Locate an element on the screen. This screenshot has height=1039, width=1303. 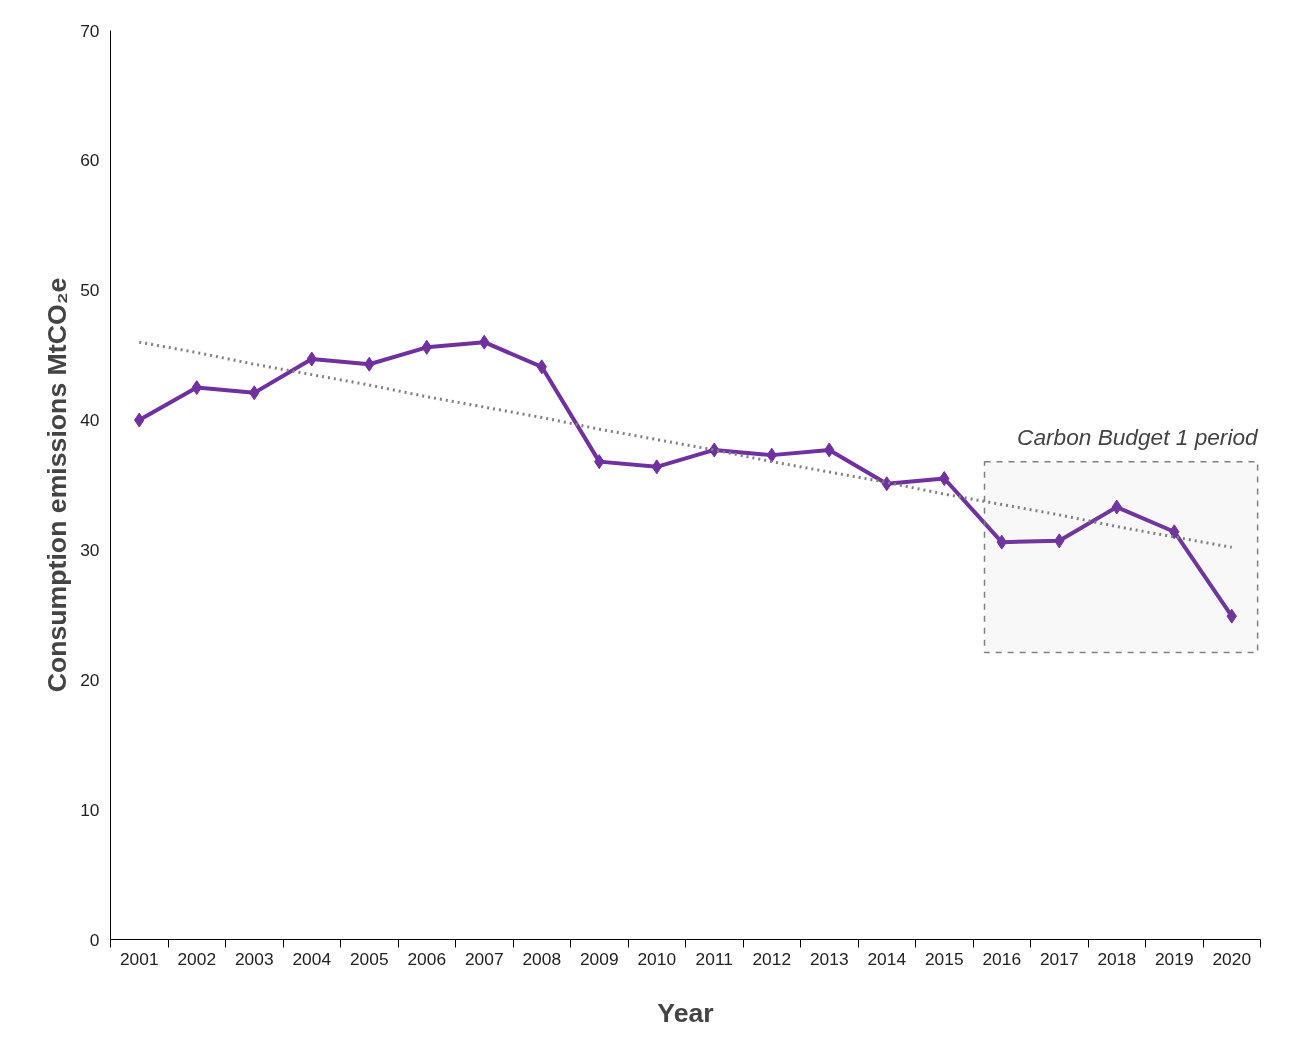
y-tick-label: 20 is located at coordinates (90, 679).